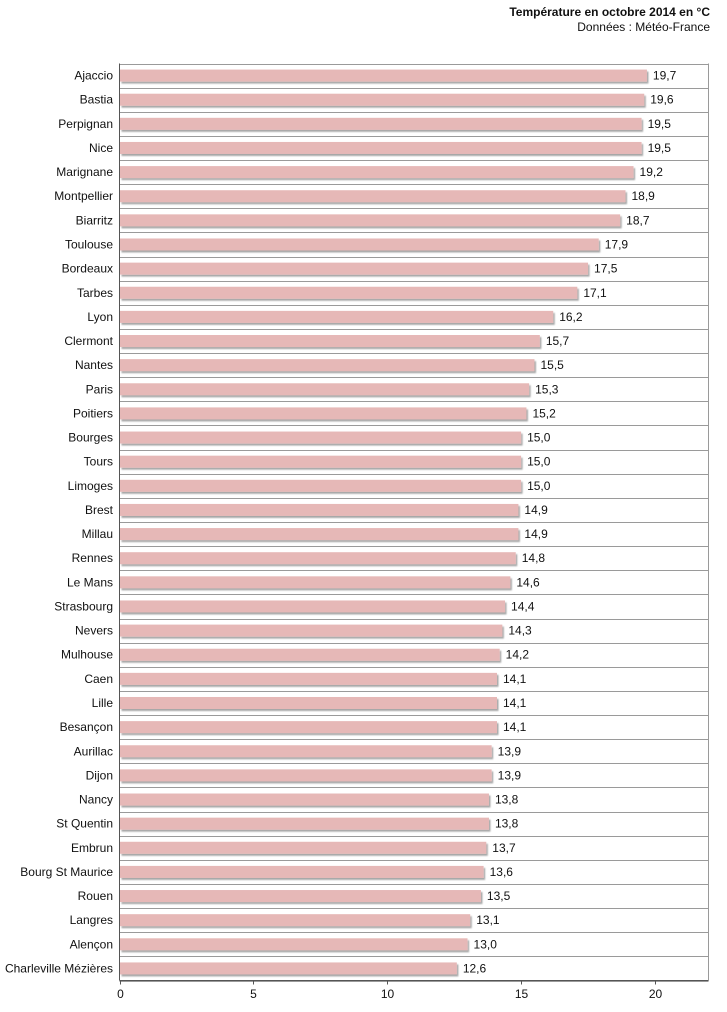 This screenshot has width=727, height=1012. Describe the element at coordinates (518, 655) in the screenshot. I see `value-label: 14,2` at that location.